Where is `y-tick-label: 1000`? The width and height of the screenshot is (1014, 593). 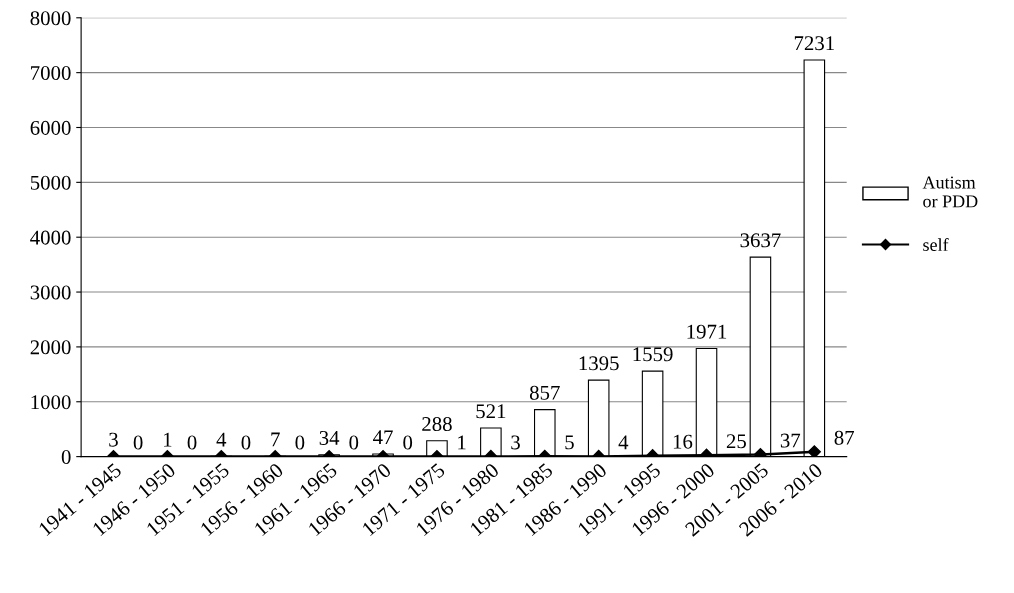 y-tick-label: 1000 is located at coordinates (51, 402).